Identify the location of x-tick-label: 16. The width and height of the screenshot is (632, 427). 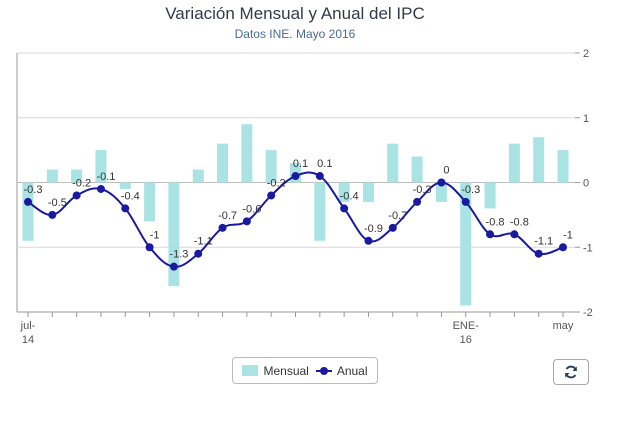
(466, 340).